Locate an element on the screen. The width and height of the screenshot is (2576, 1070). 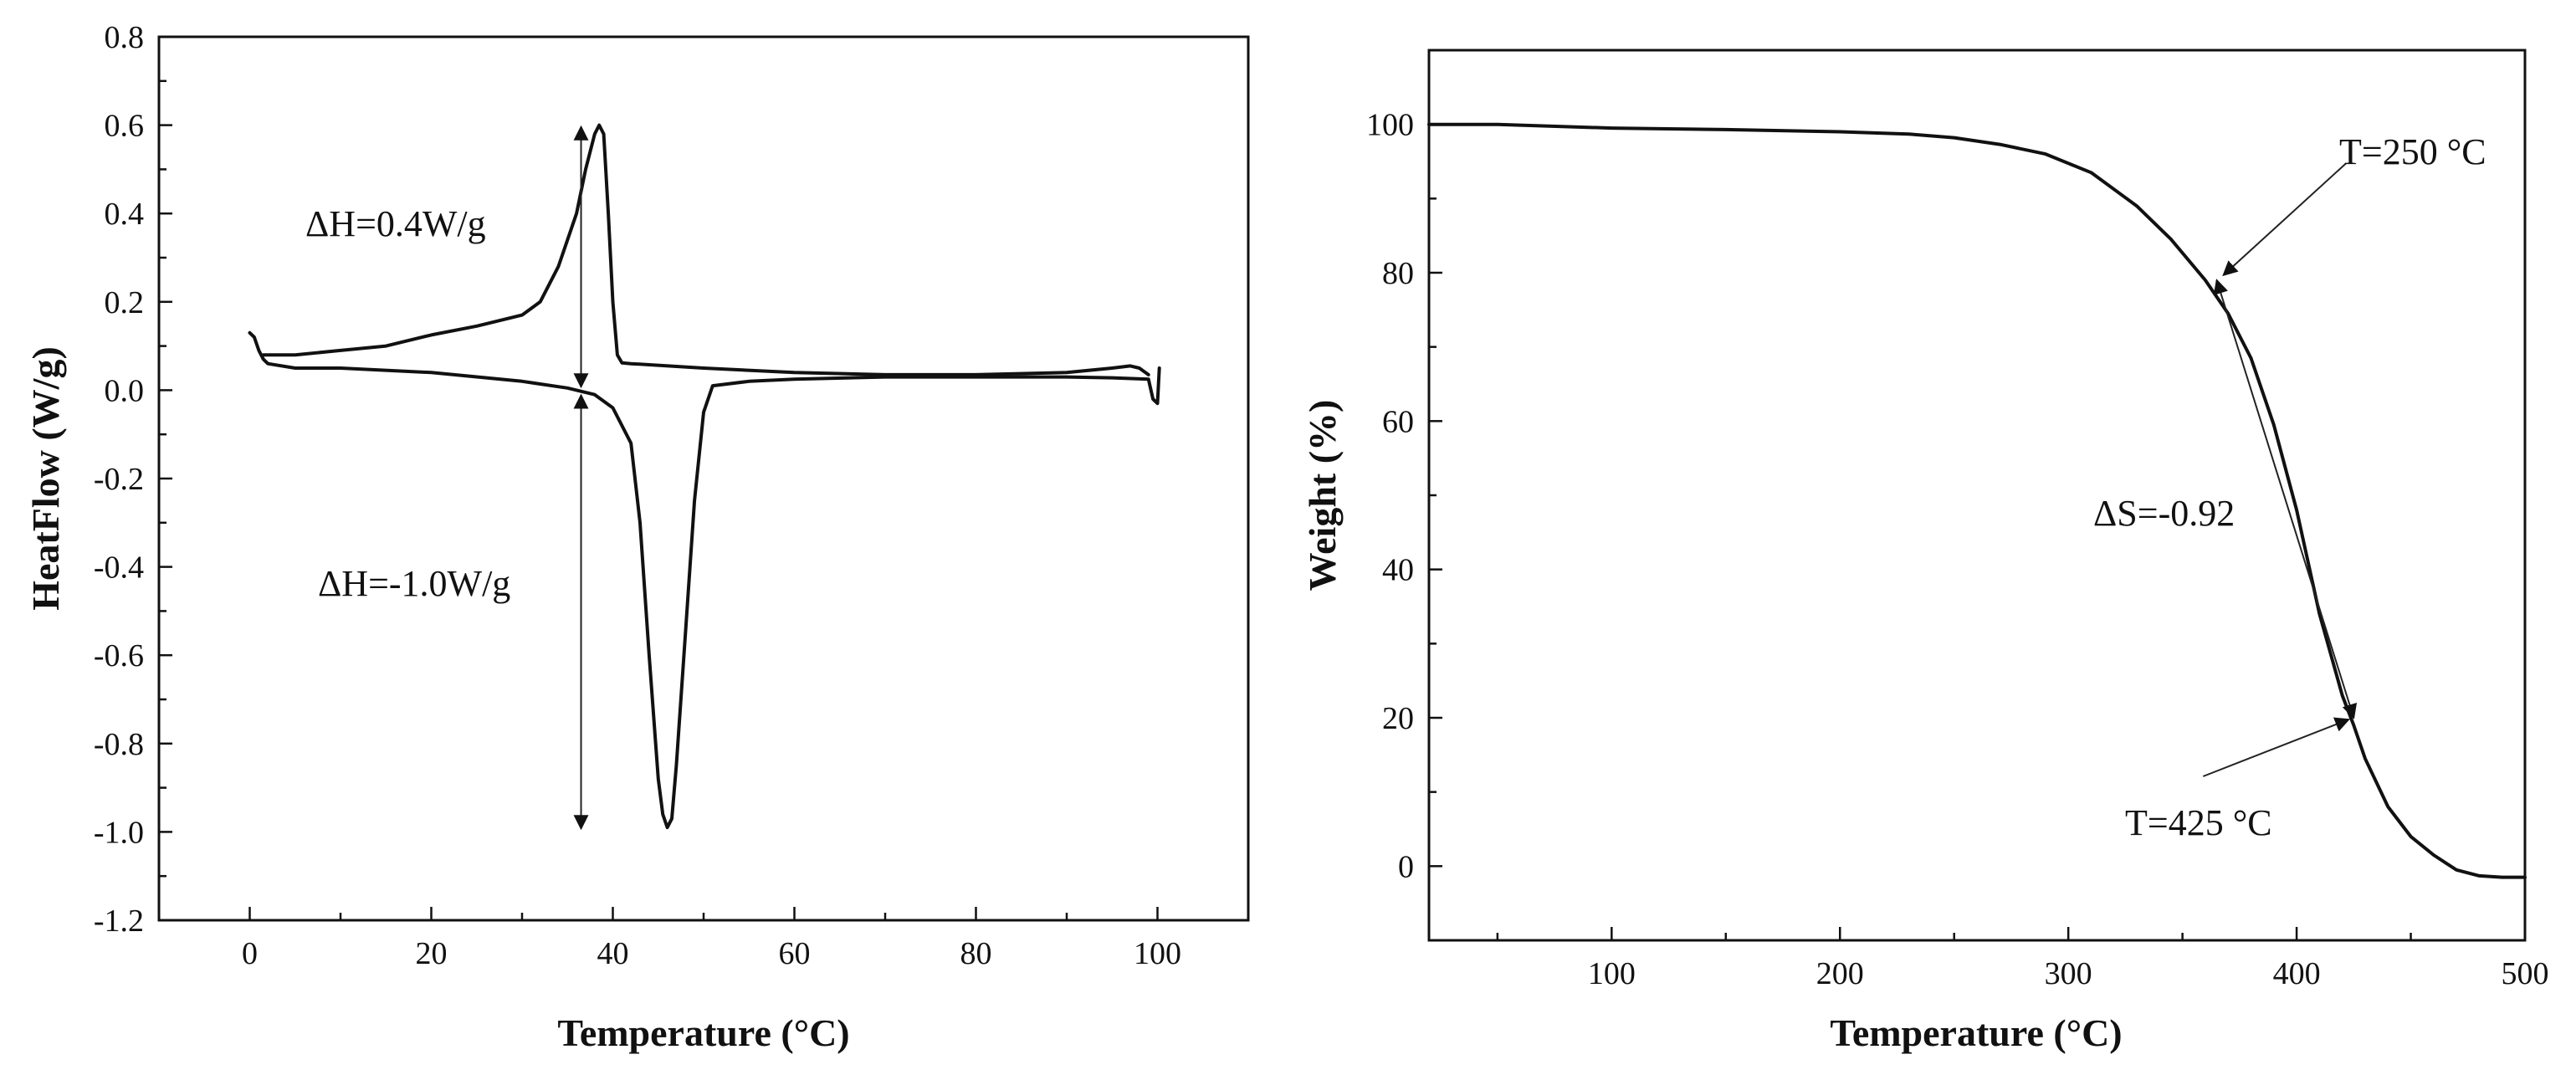
tga-y-tick-label: 80 is located at coordinates (1398, 273).